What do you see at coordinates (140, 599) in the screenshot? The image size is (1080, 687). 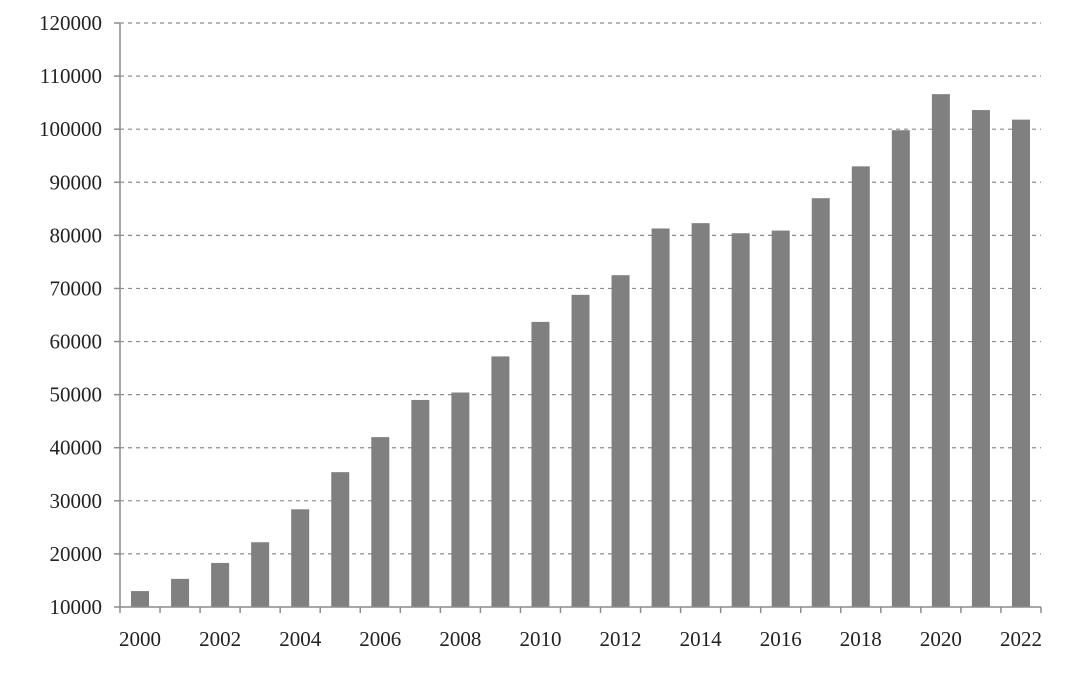 I see `bar-2000` at bounding box center [140, 599].